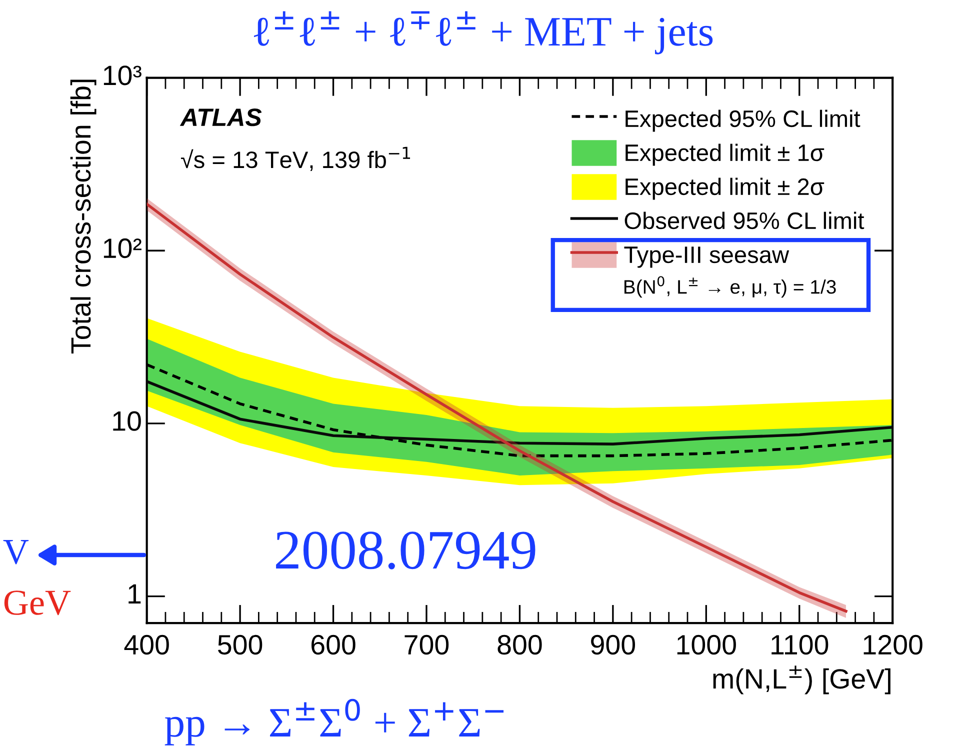 This screenshot has height=748, width=966. I want to click on x-tick-label: 800, so click(520, 644).